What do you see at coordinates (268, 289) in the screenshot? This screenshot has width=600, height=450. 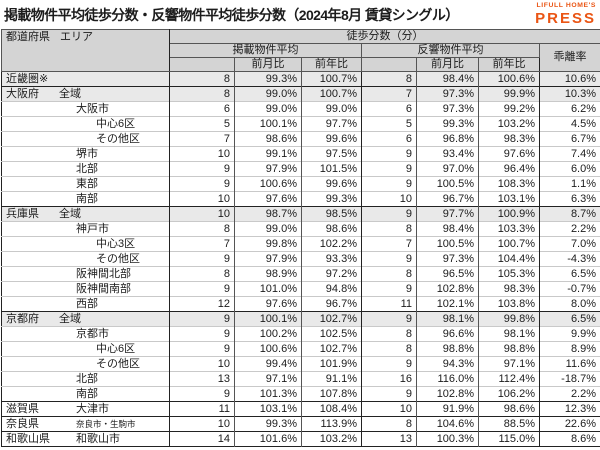 I see `listed-mom-cell: 101.0%` at bounding box center [268, 289].